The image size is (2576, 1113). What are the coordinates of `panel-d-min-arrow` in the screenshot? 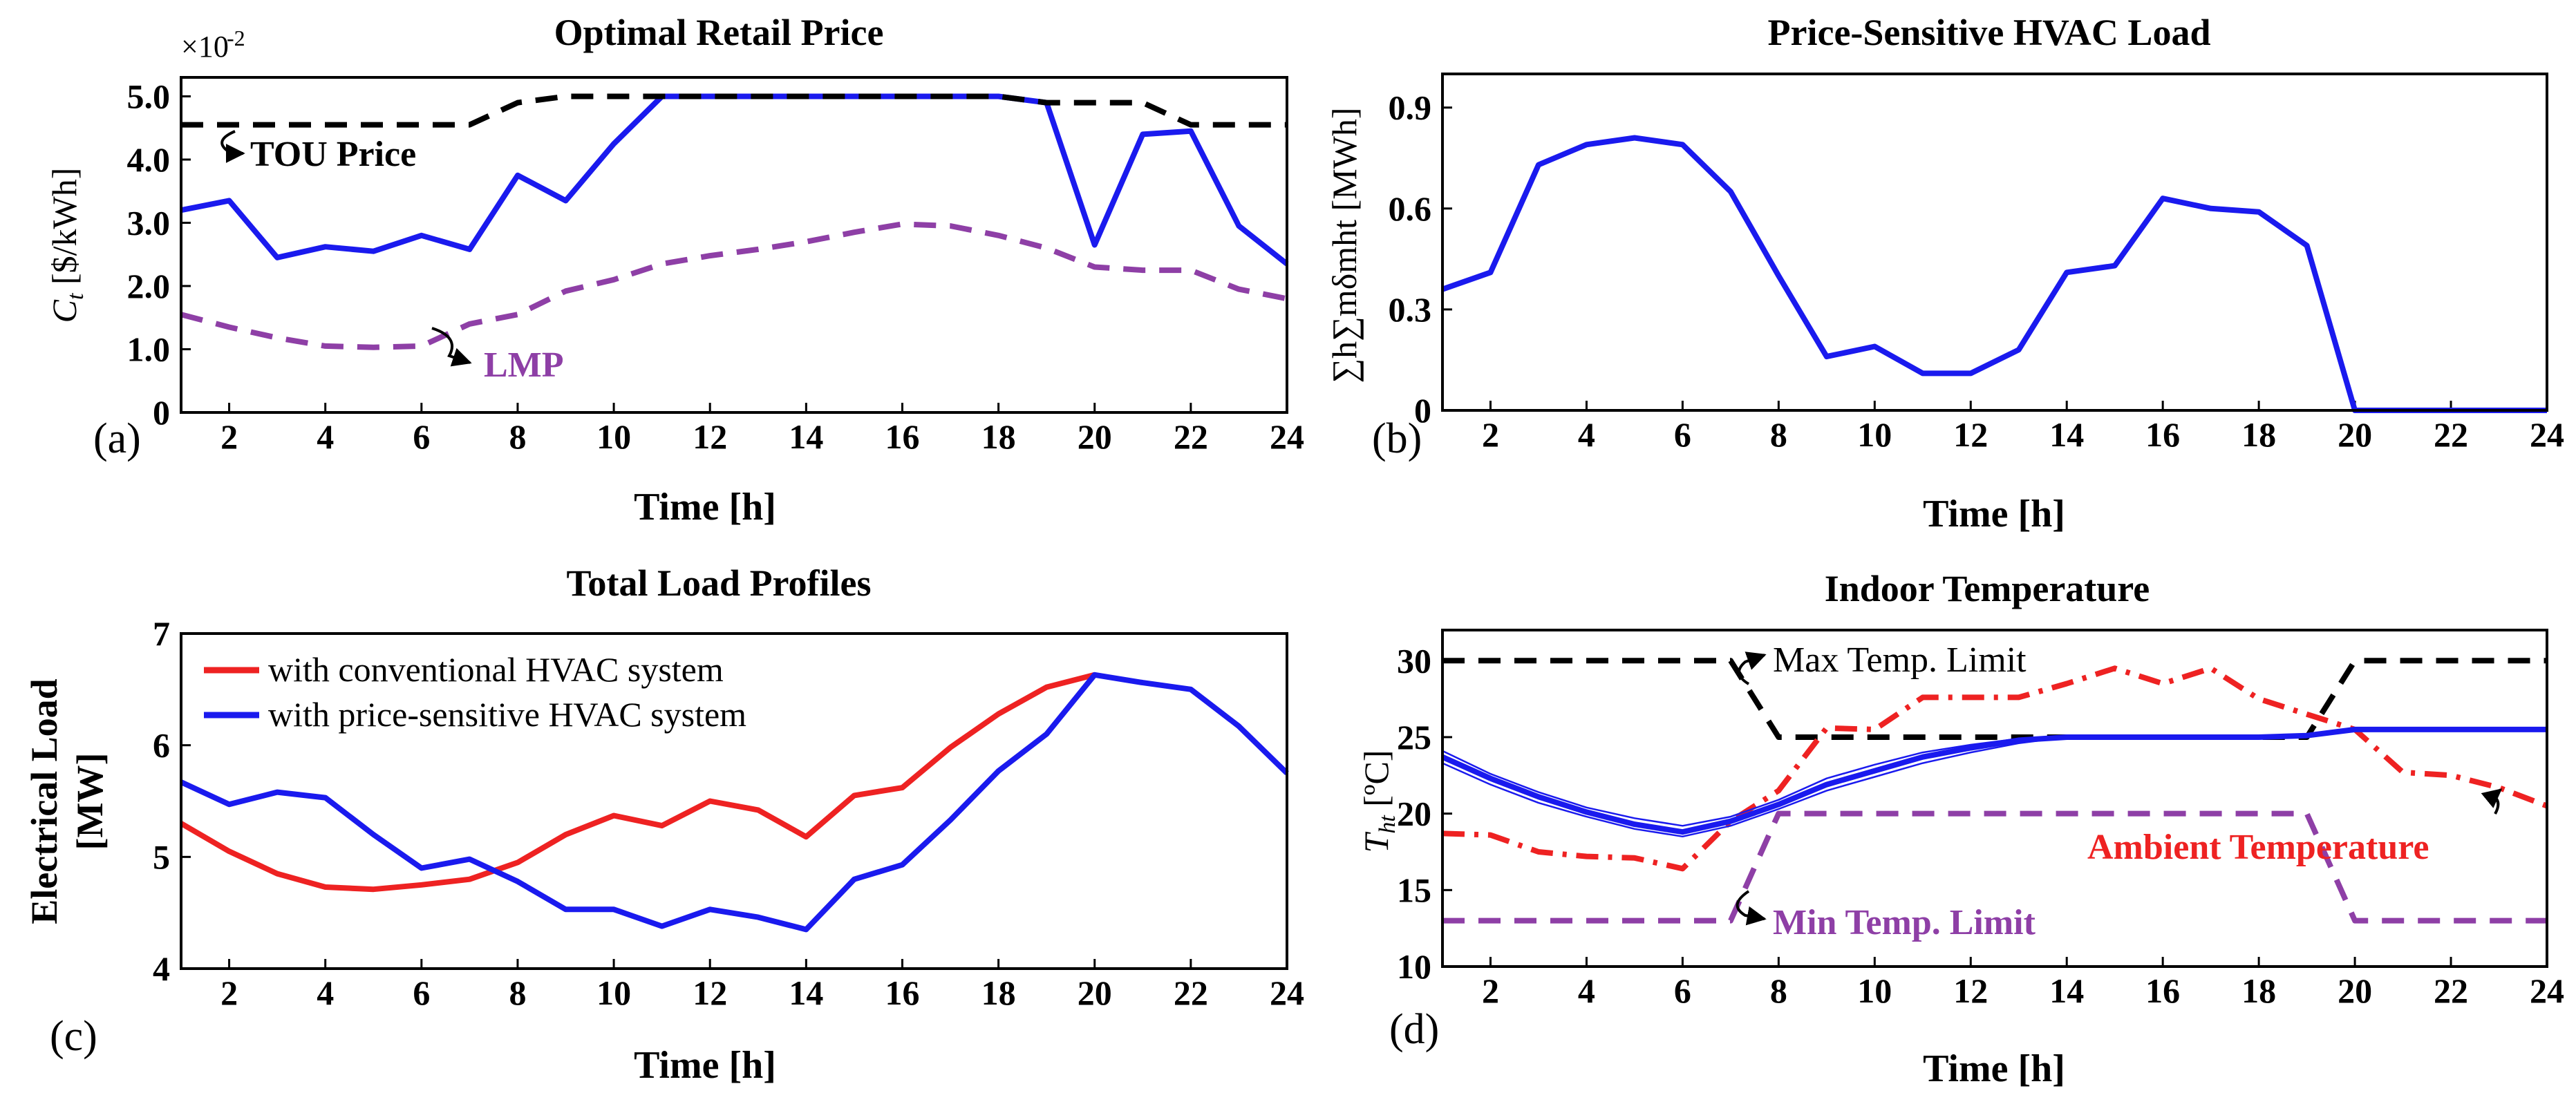 It's located at (1751, 908).